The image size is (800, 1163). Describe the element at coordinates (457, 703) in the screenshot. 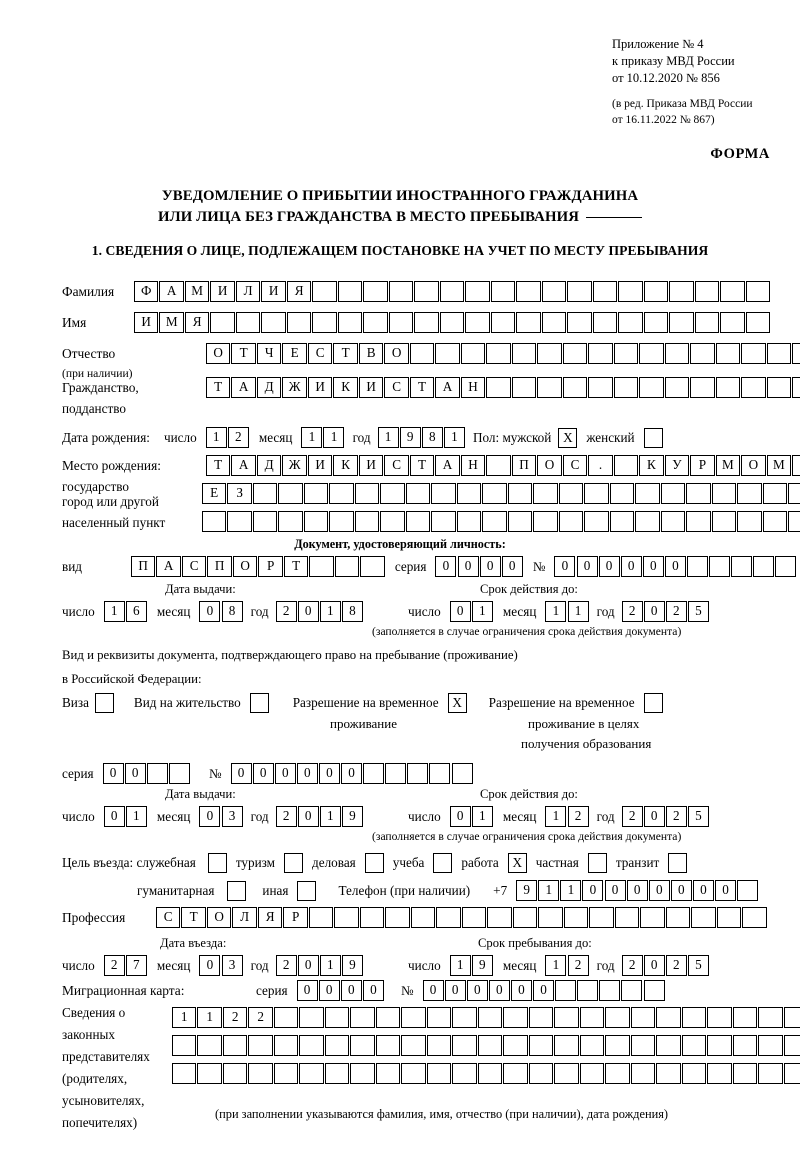

I see `temp-residence-checkbox: X` at that location.